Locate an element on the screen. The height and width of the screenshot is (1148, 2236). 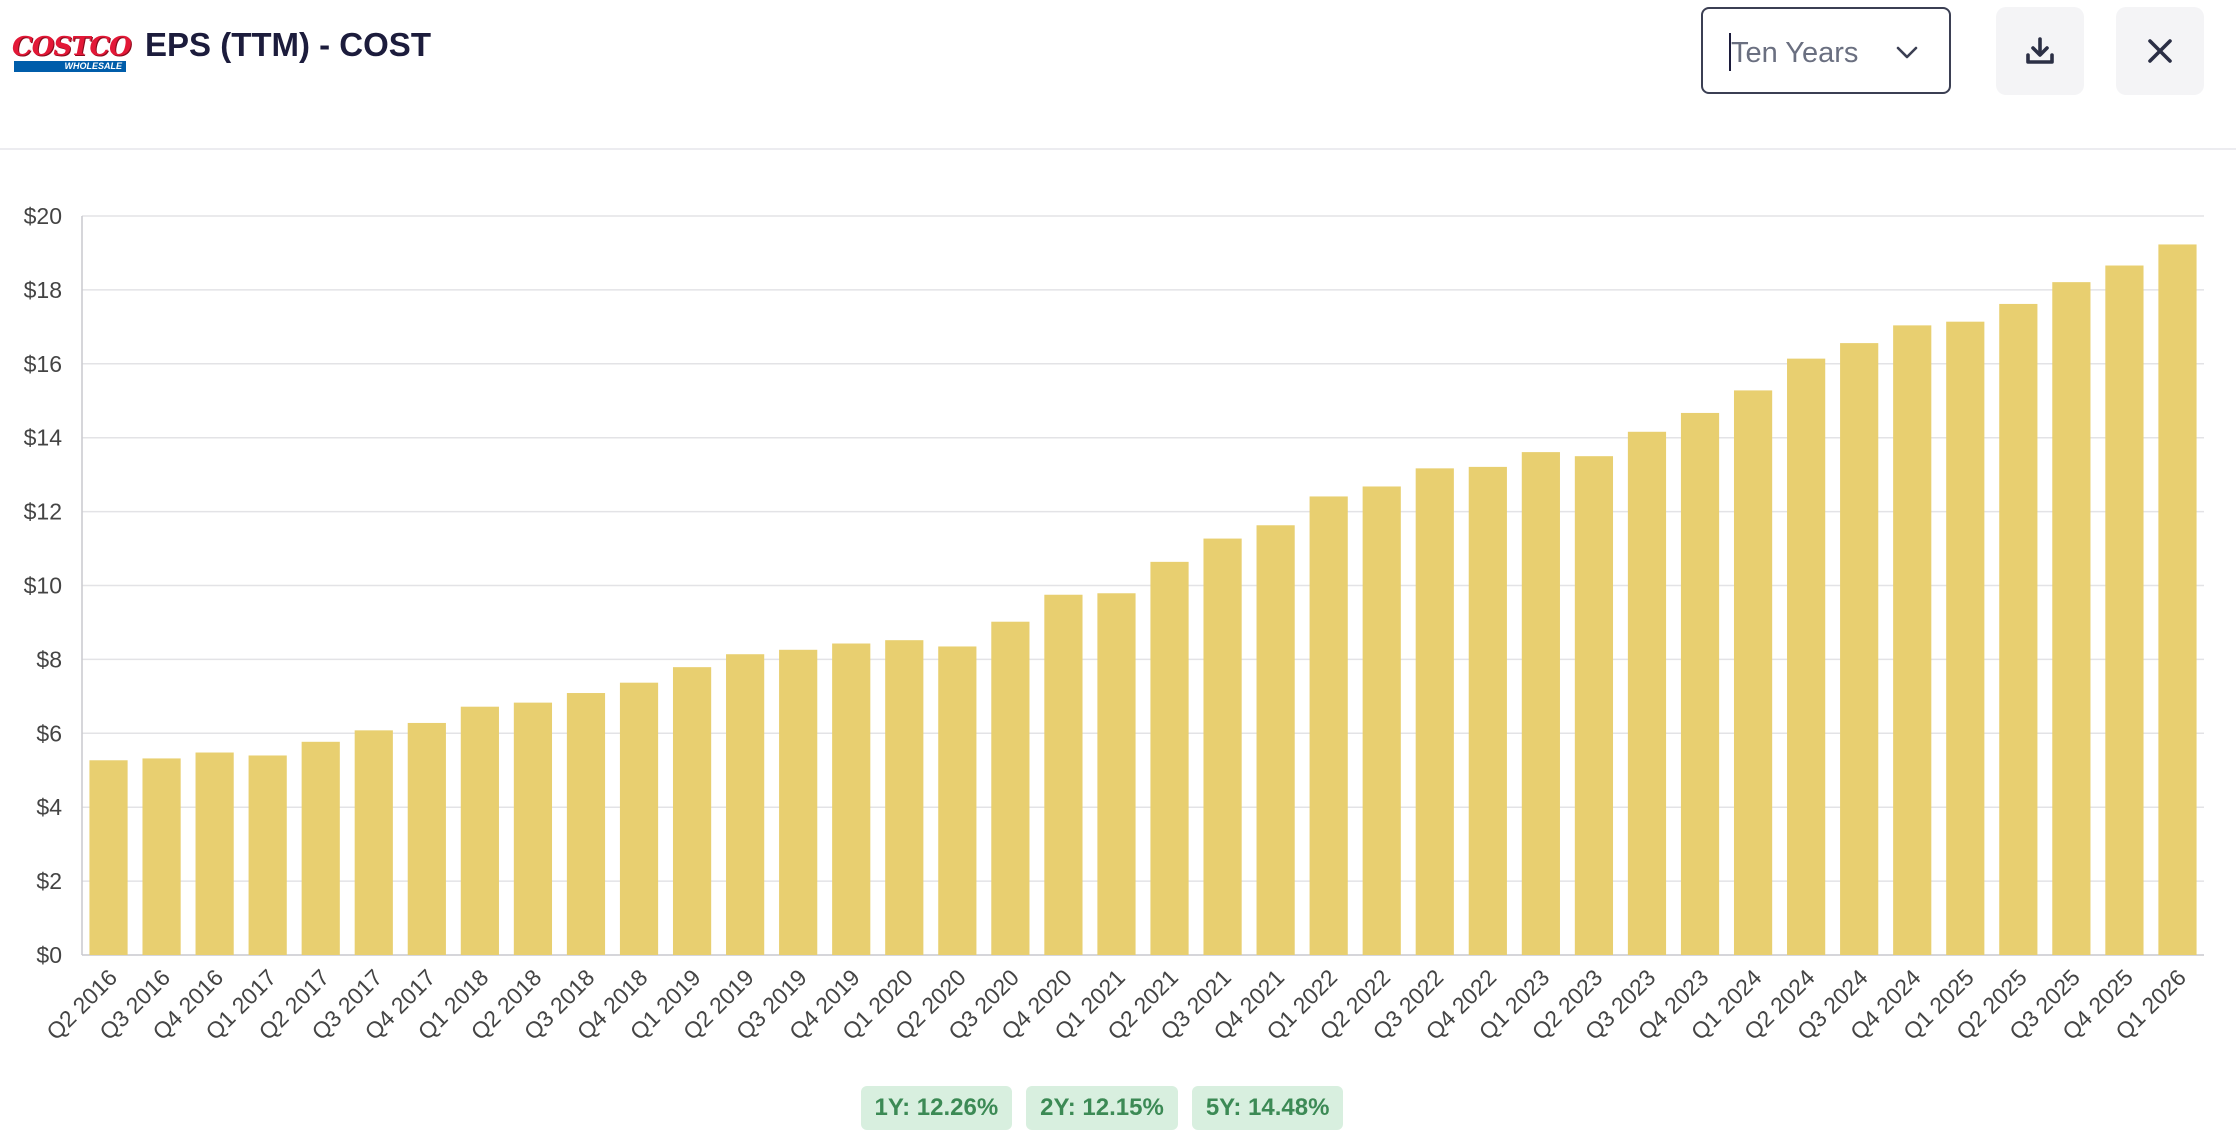
download-button is located at coordinates (2040, 51).